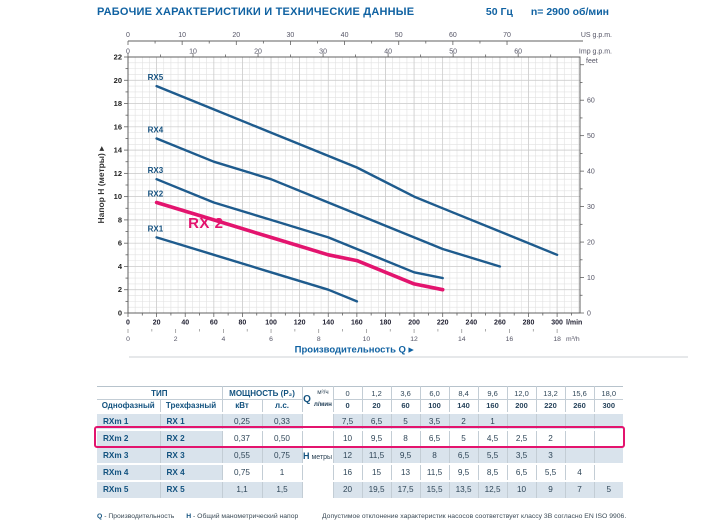 Image resolution: width=704 pixels, height=528 pixels. I want to click on svg-text: 20, so click(157, 323).